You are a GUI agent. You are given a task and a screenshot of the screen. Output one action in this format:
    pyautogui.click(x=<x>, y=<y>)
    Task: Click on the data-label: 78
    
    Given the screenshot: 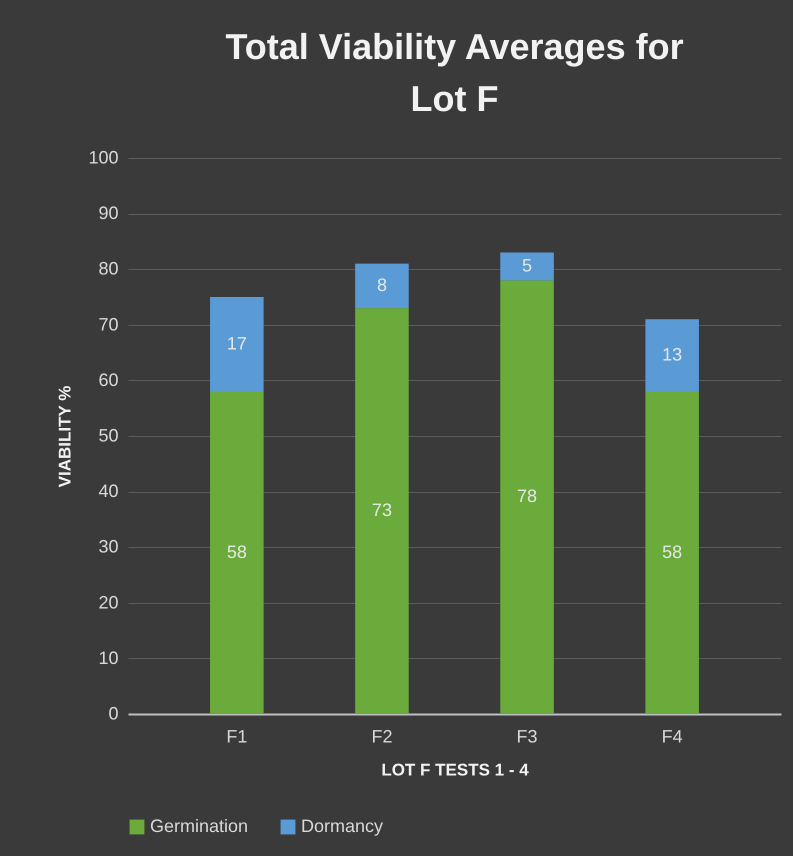 What is the action you would take?
    pyautogui.click(x=527, y=496)
    